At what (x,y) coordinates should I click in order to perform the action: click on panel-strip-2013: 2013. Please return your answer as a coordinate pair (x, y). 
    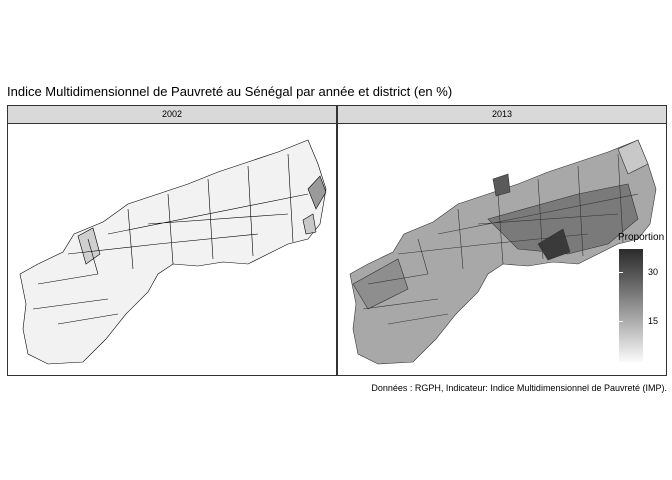
    Looking at the image, I should click on (502, 115).